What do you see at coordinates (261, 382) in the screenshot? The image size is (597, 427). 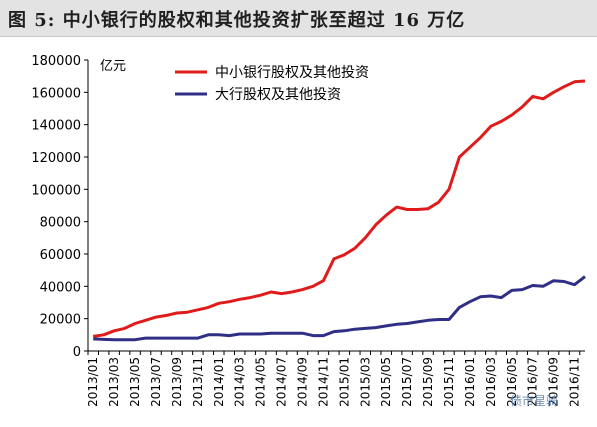 I see `x-tick-label: 2014/05` at bounding box center [261, 382].